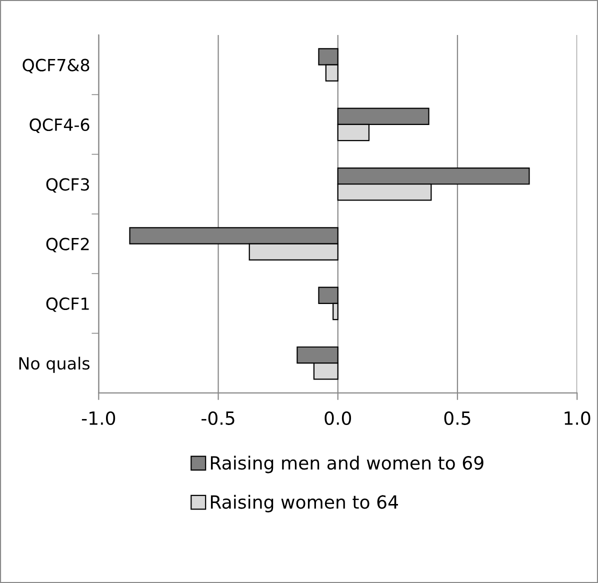  What do you see at coordinates (457, 418) in the screenshot?
I see `x-tick-label: 0.5` at bounding box center [457, 418].